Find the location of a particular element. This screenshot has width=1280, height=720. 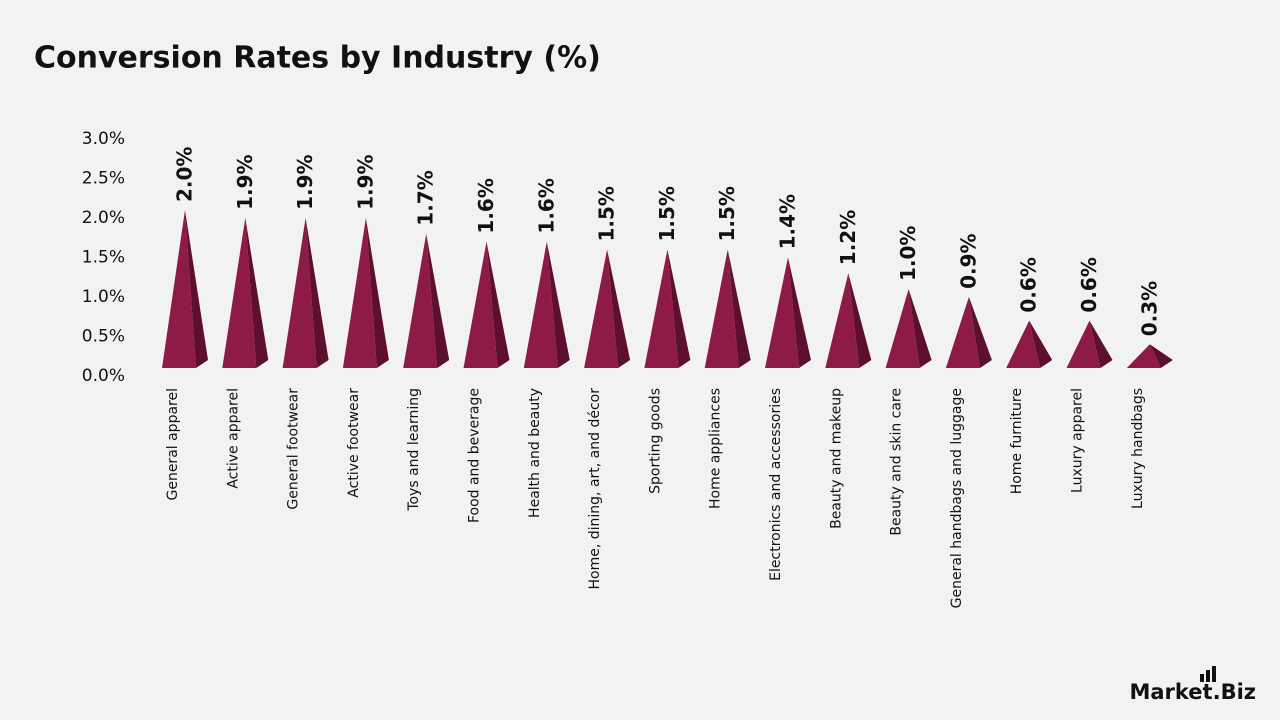

brand-logo: Market.Biz is located at coordinates (1192, 685).